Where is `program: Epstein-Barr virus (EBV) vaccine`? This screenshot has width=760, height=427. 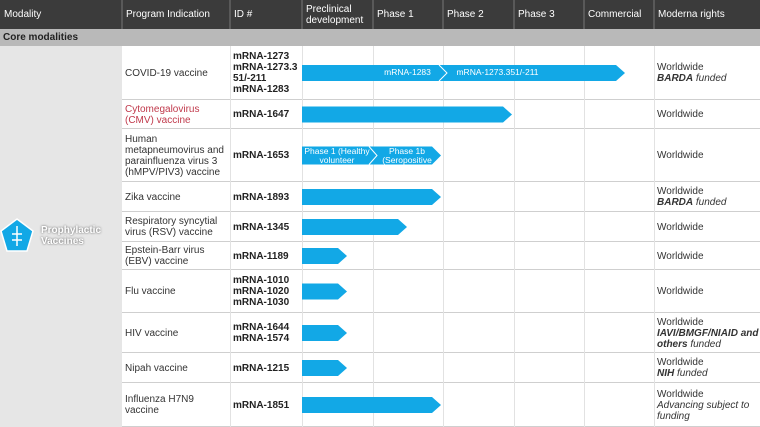
program: Epstein-Barr virus (EBV) vaccine is located at coordinates (165, 256).